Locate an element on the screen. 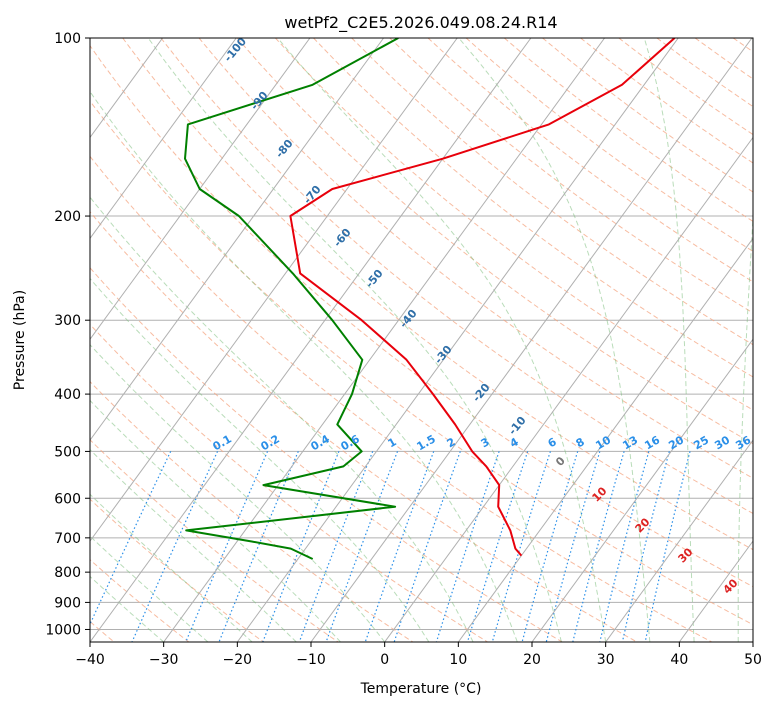 This screenshot has width=775, height=708. y-tick-label: 900 is located at coordinates (67, 603).